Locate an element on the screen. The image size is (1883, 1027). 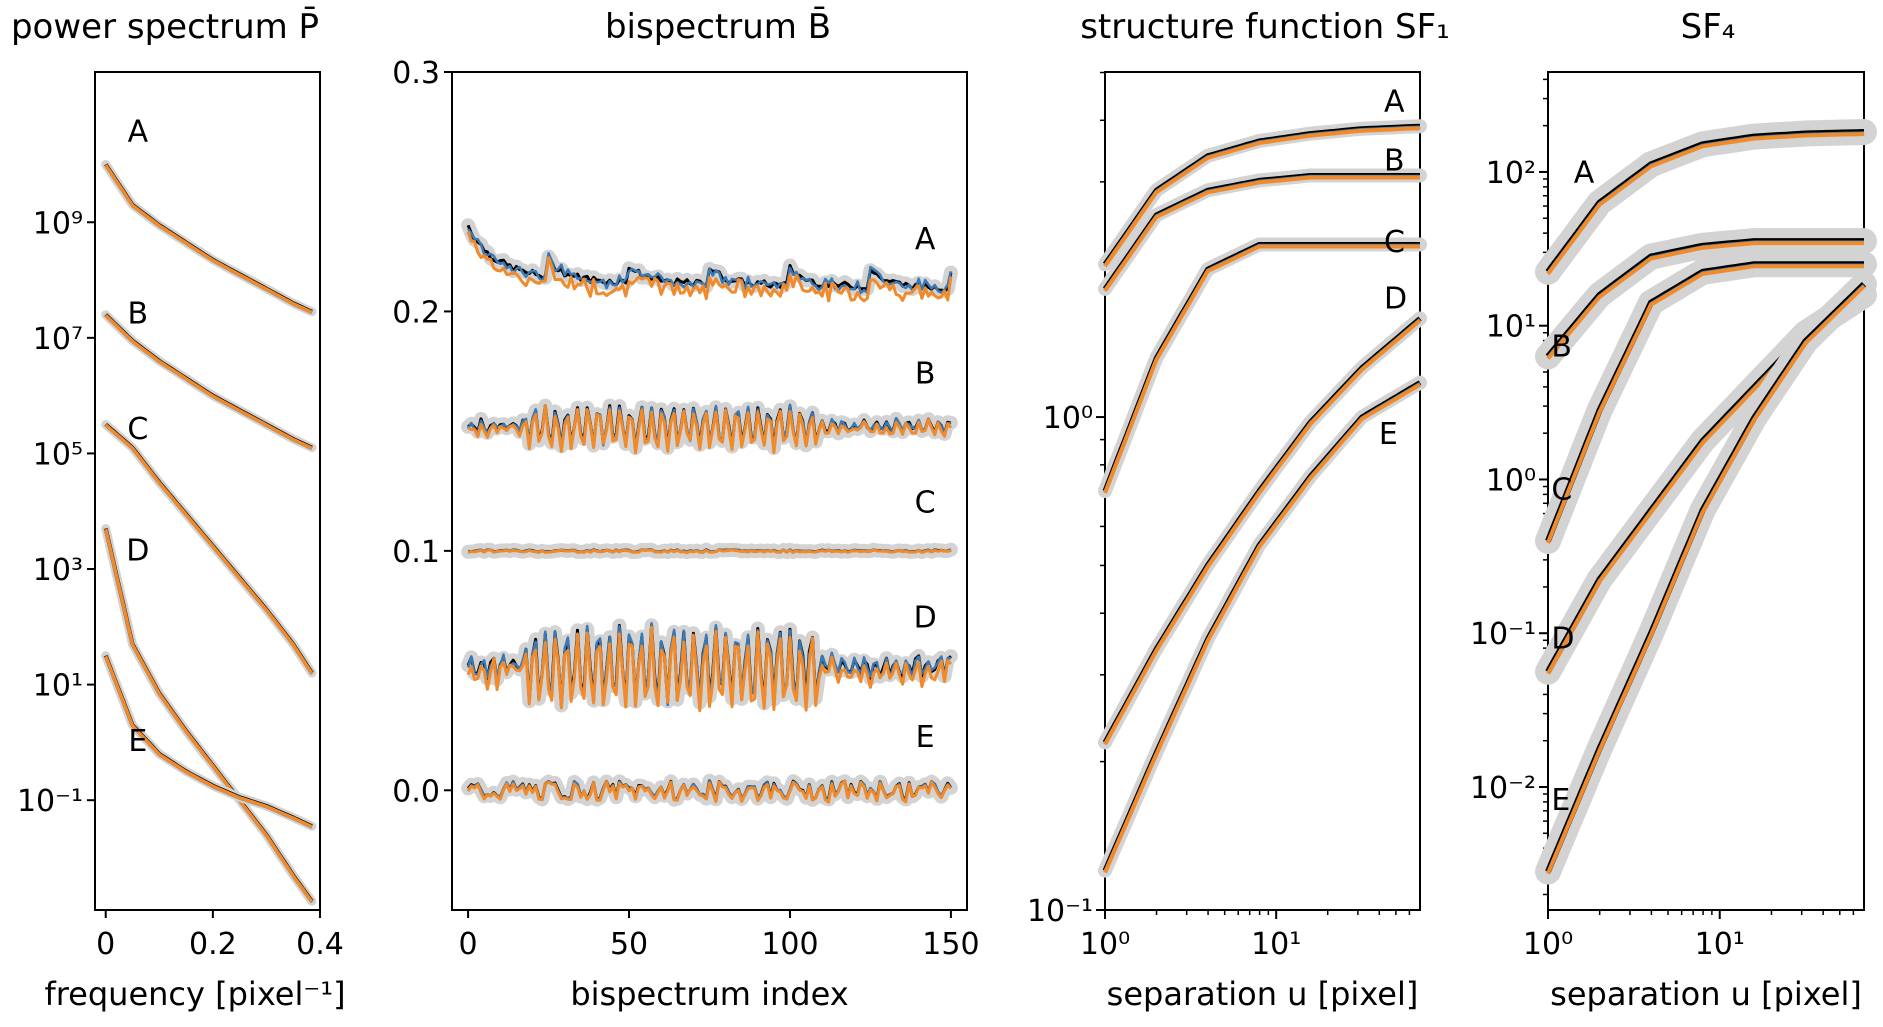
x-axis-label: bispectrum index is located at coordinates (709, 994).